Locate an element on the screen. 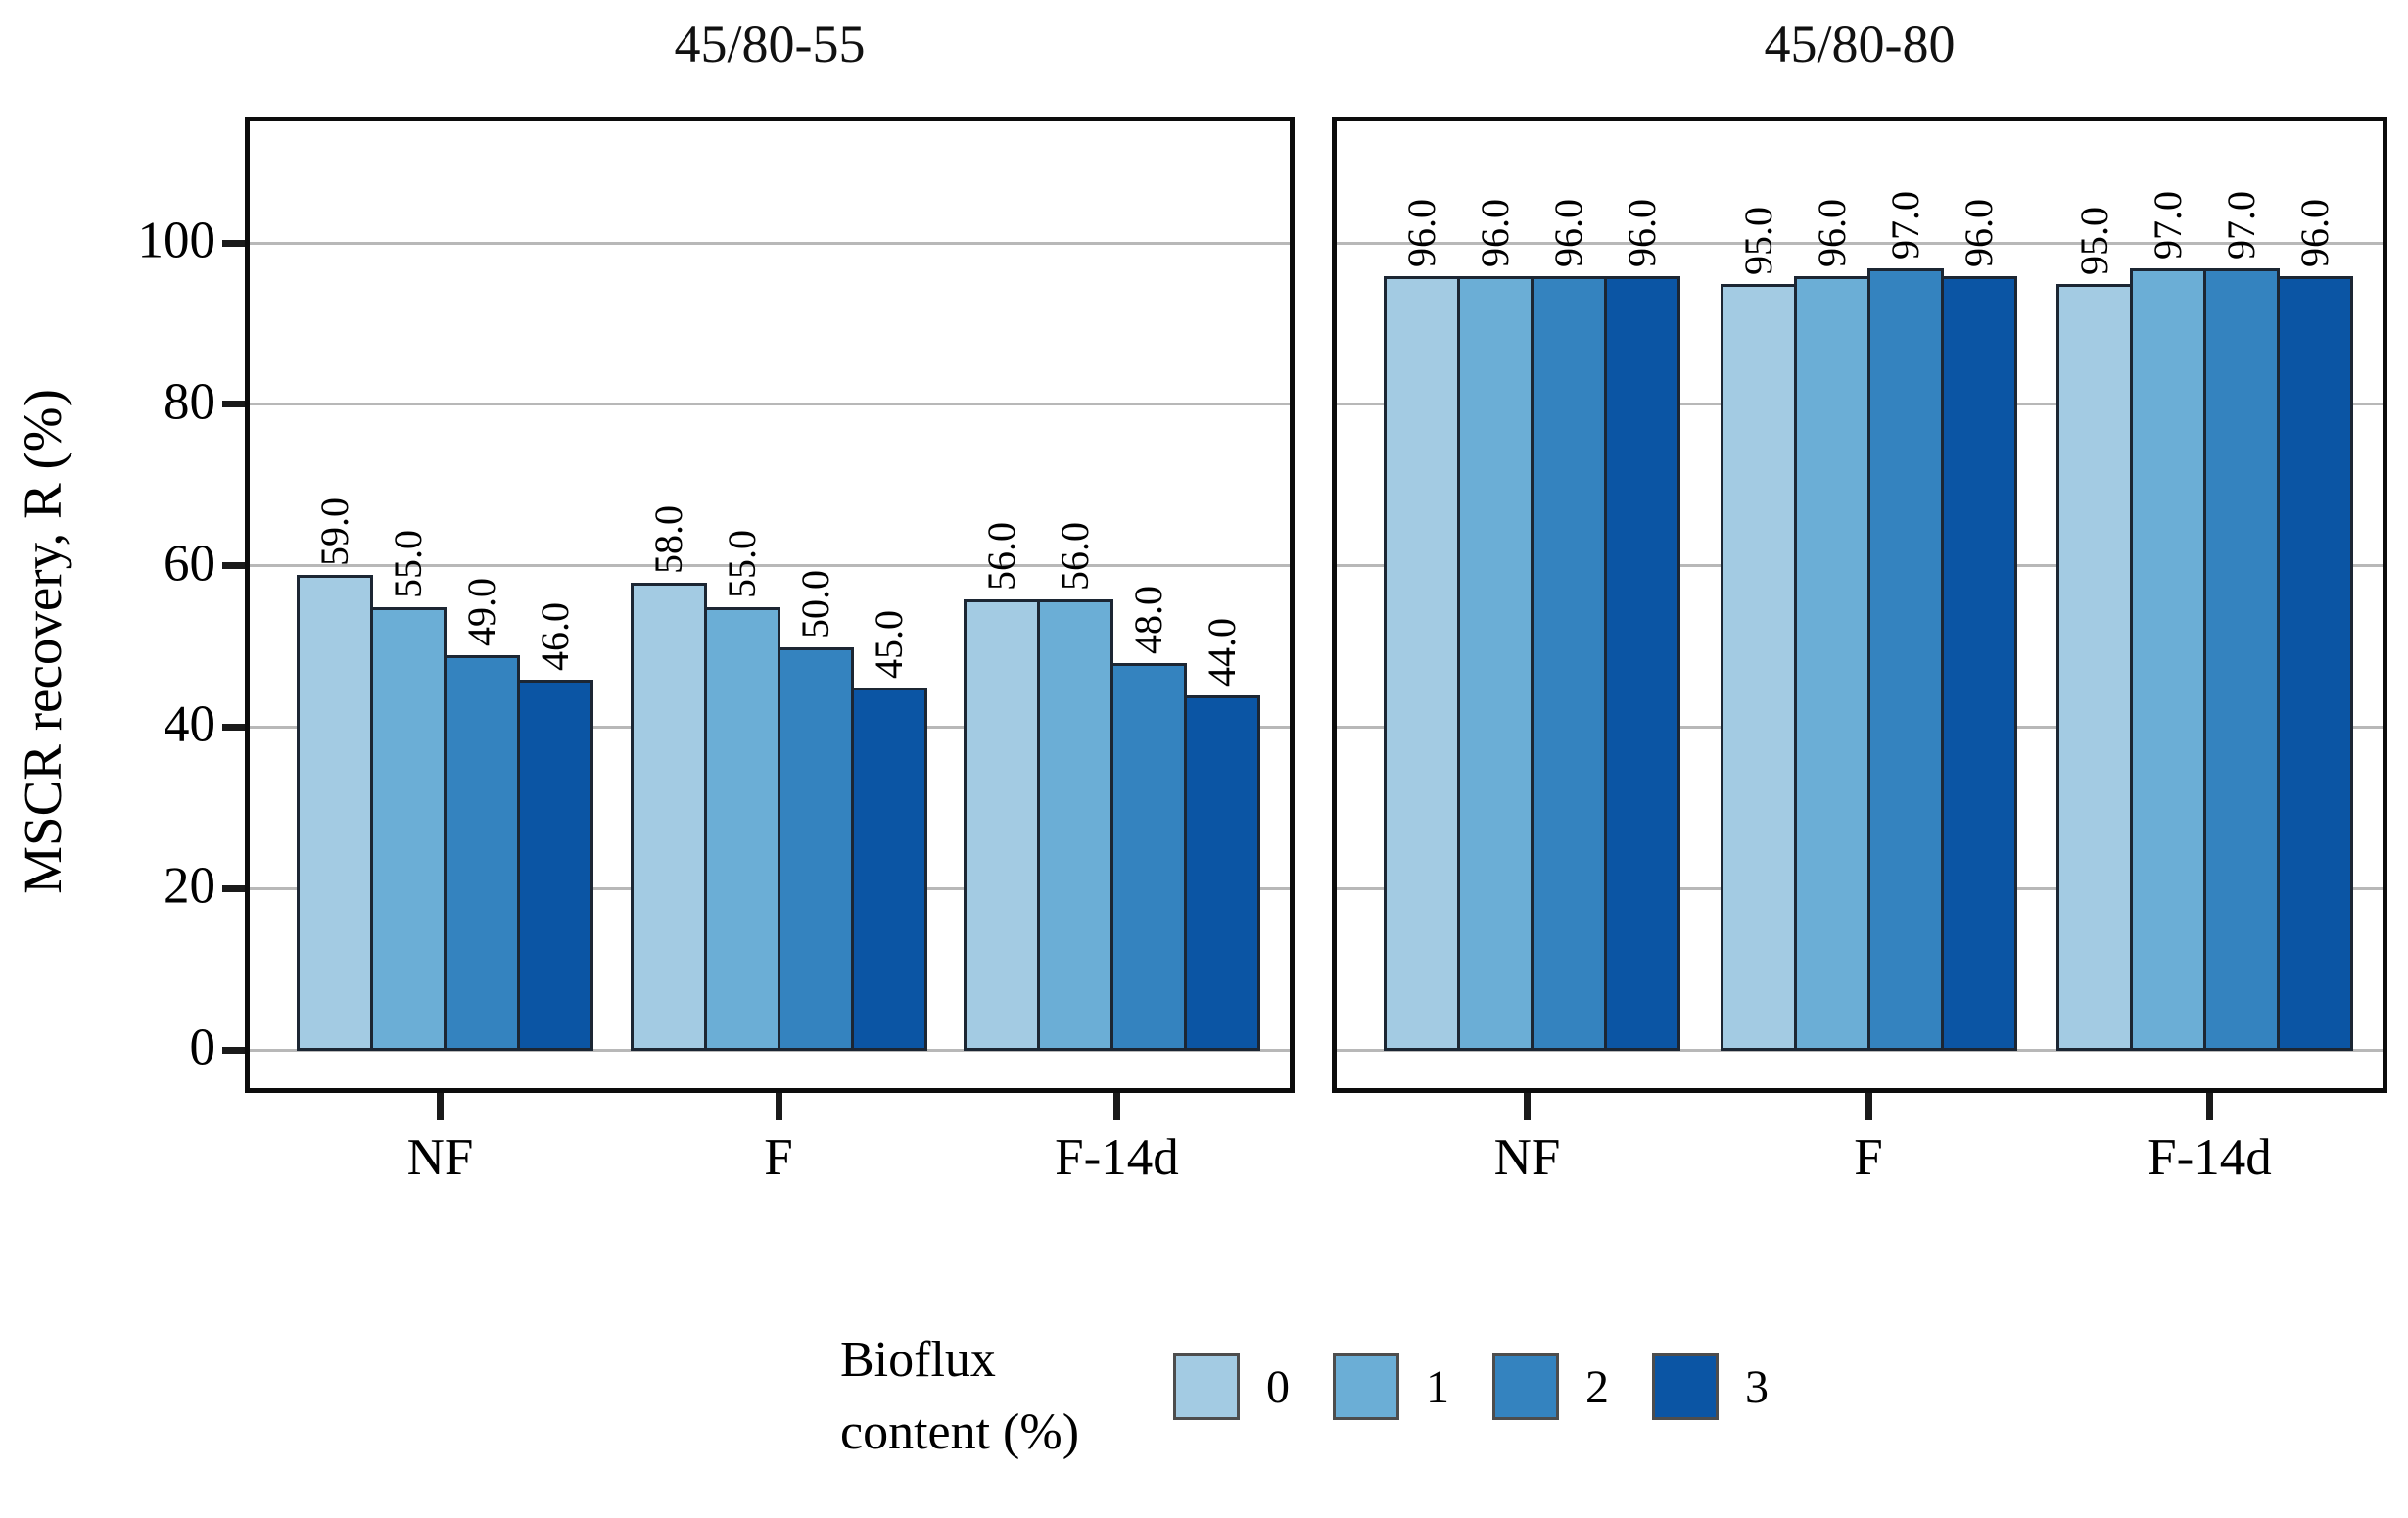  bar: 46.0 is located at coordinates (555, 826).